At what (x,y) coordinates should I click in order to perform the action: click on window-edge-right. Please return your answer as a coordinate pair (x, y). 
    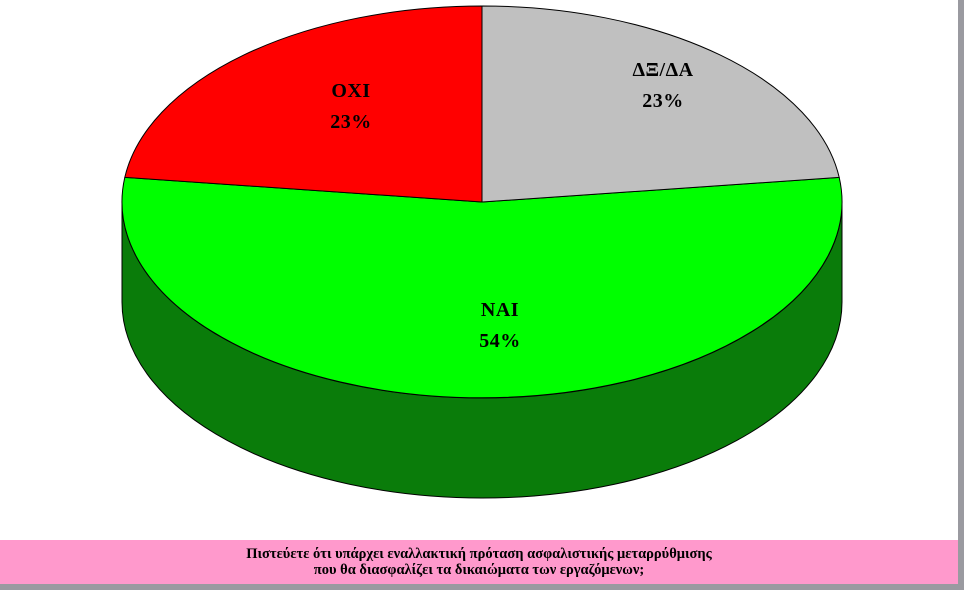
    Looking at the image, I should click on (961, 295).